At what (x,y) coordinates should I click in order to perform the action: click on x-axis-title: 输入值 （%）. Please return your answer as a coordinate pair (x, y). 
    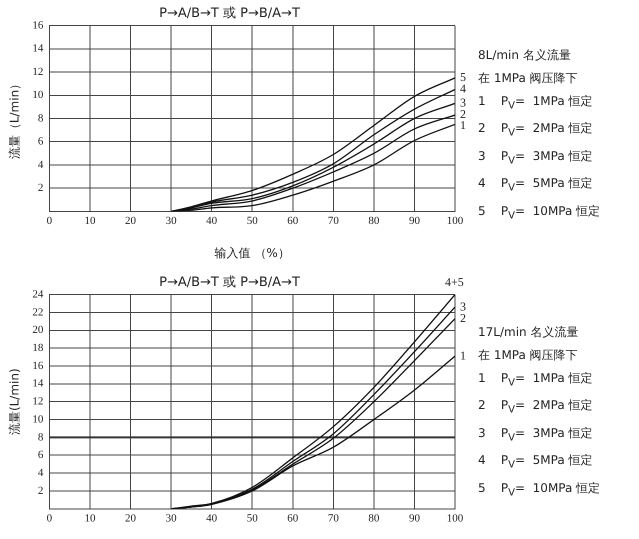
    Looking at the image, I should click on (252, 253).